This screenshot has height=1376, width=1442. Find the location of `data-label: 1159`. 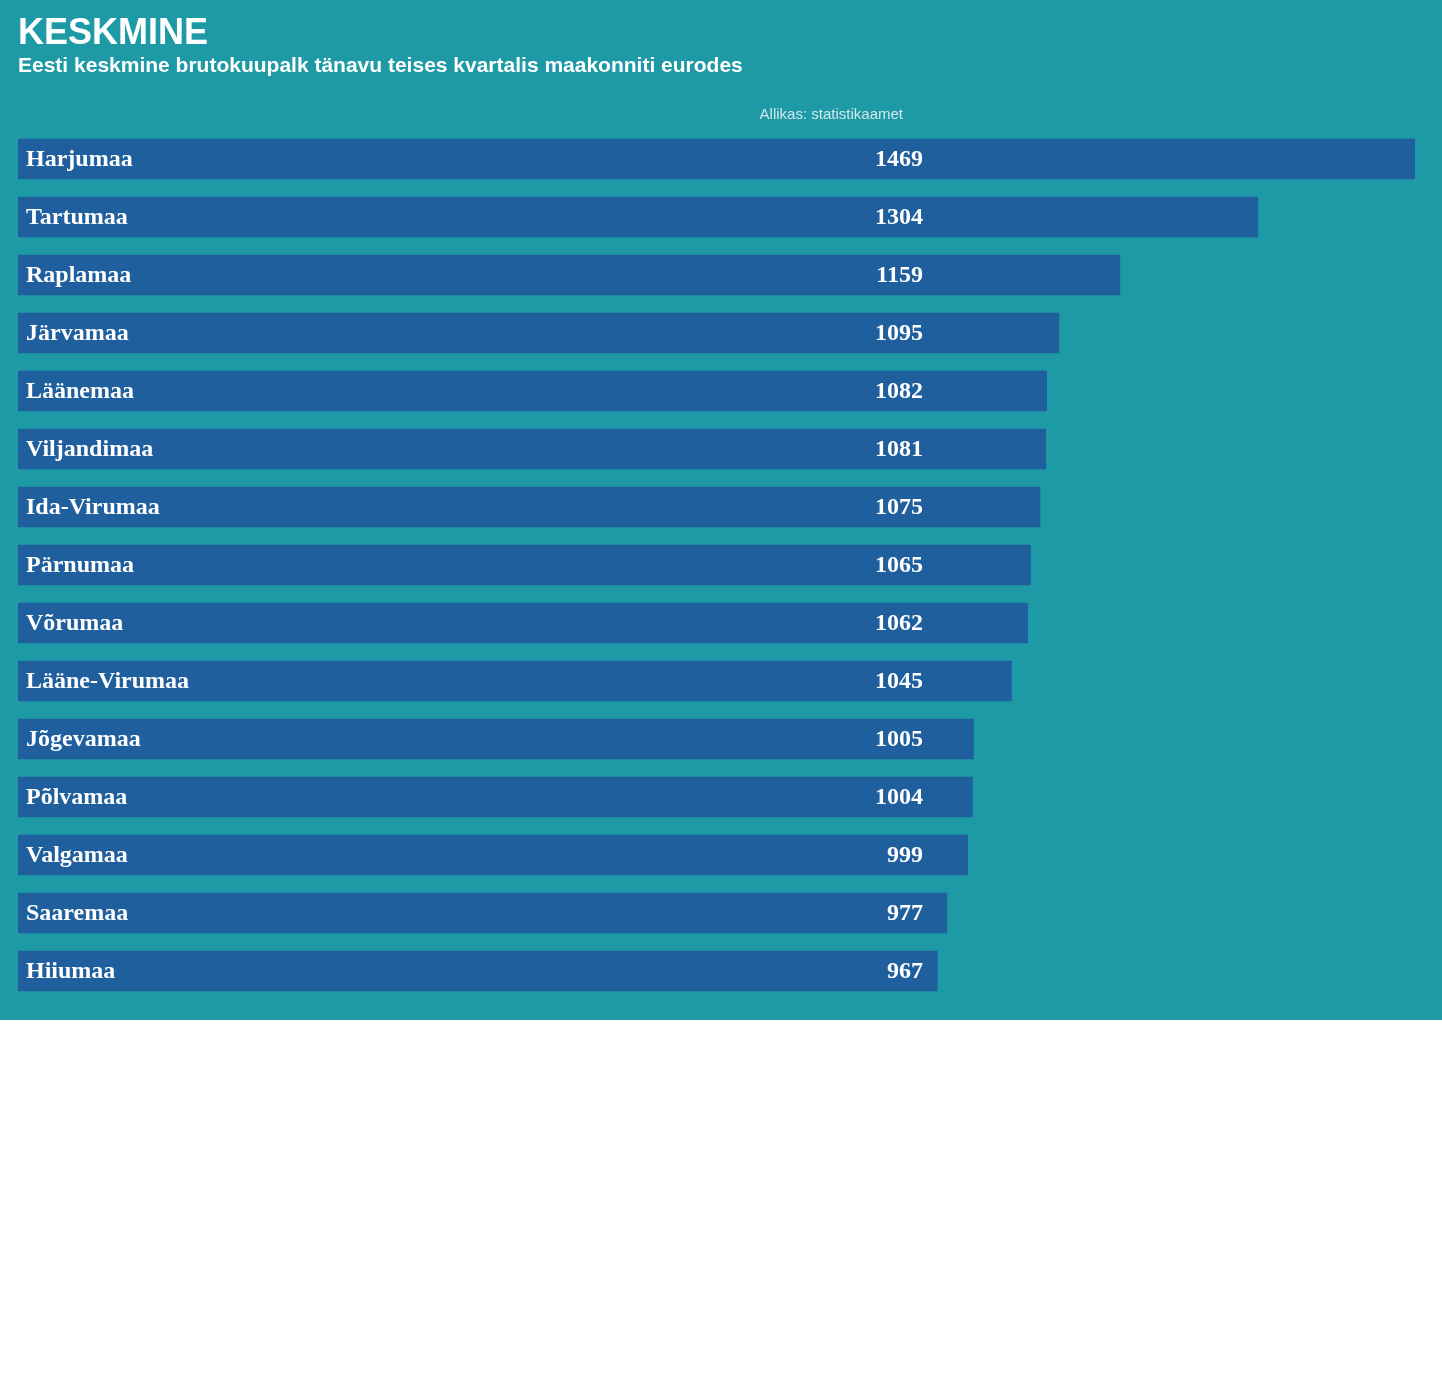

data-label: 1159 is located at coordinates (899, 274).